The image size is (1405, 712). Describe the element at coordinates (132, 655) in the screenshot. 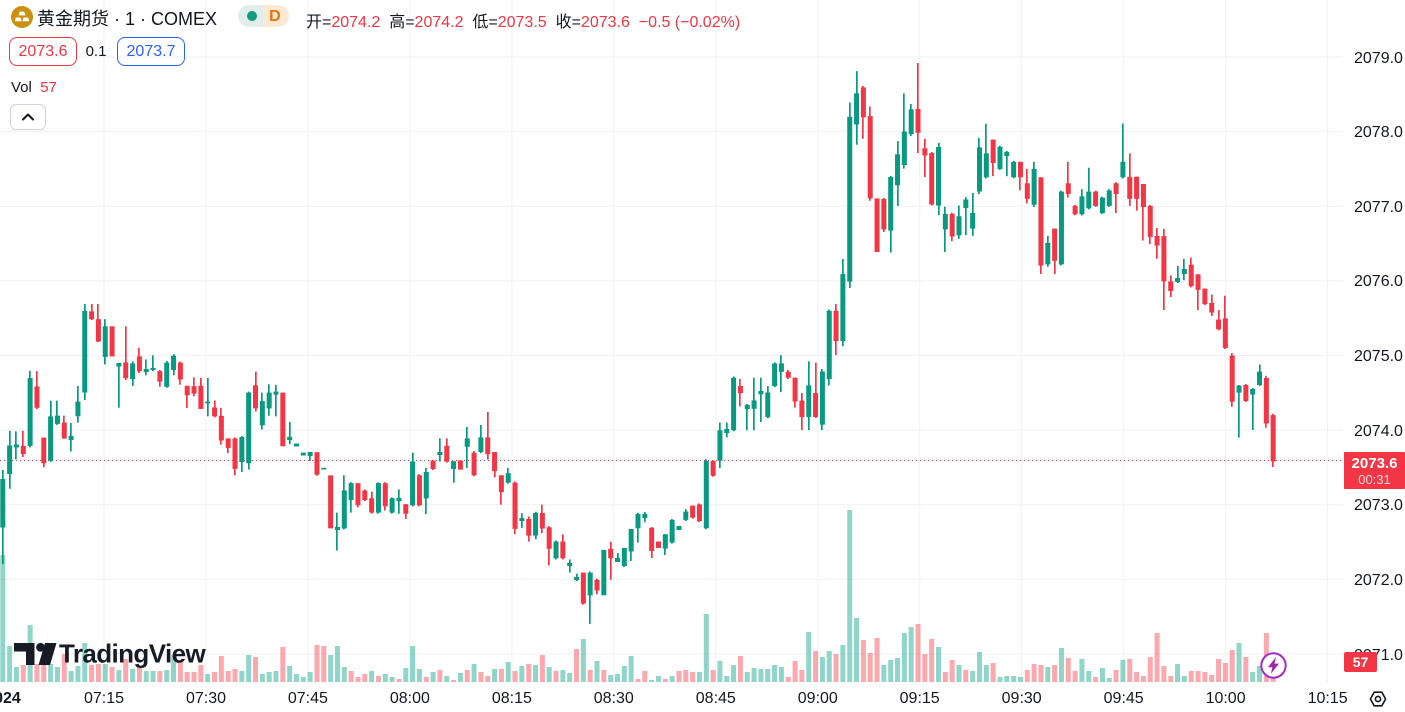

I see `svg-text: TradingView` at that location.